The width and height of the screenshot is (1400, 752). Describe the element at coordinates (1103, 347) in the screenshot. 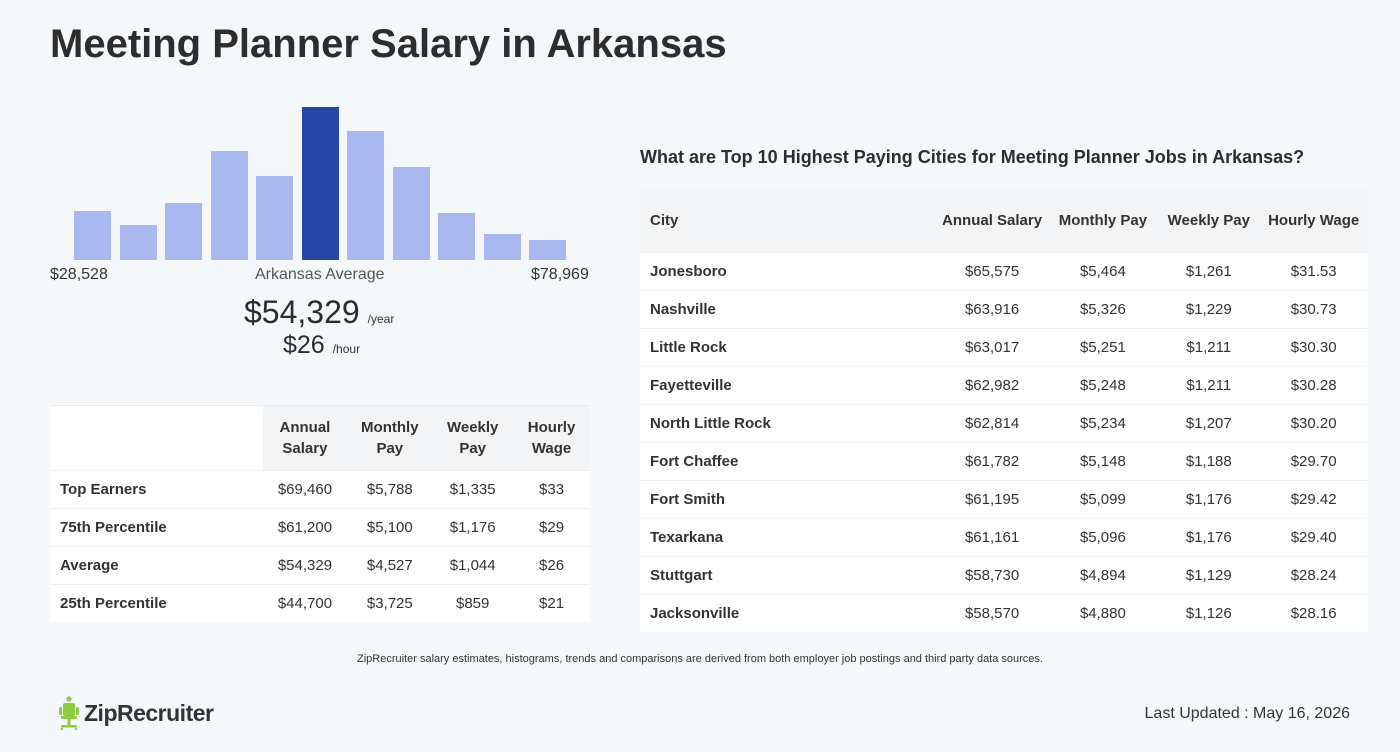

I see `monthly-pay-cell: $5,251` at that location.